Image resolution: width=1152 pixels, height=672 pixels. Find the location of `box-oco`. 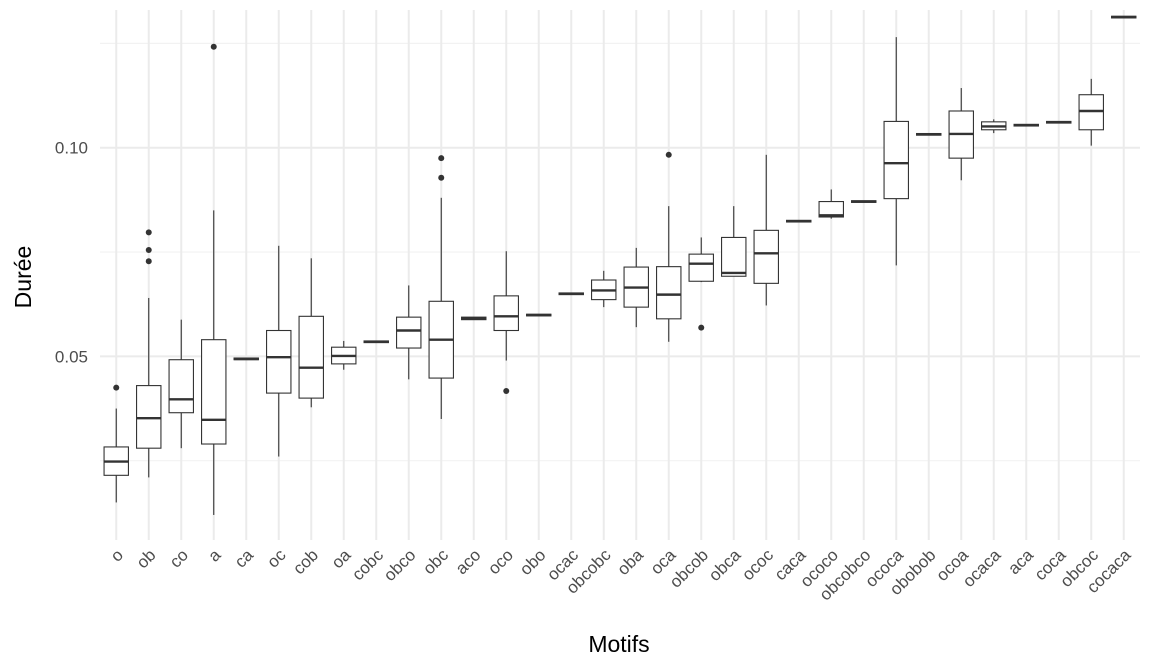

box-oco is located at coordinates (506, 323).